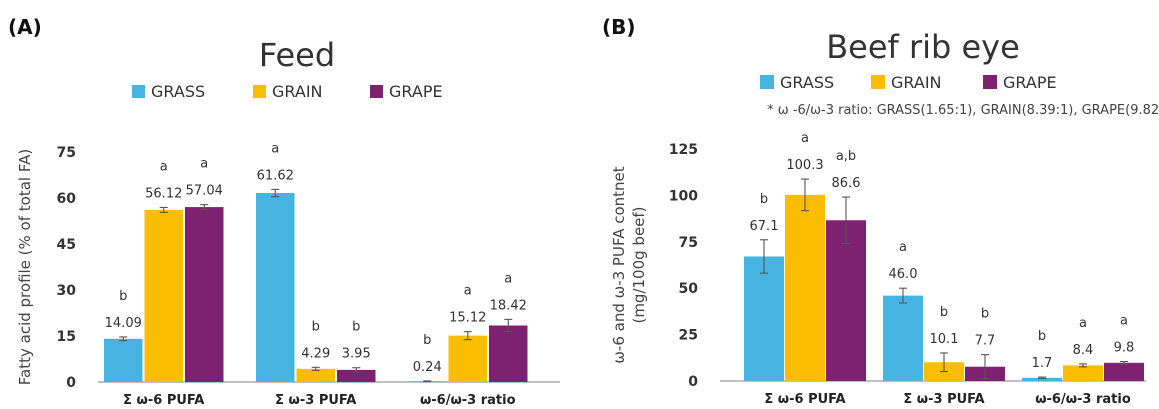 This screenshot has width=1159, height=409. Describe the element at coordinates (639, 264) in the screenshot. I see `panel-b-y-axis-title-line: (mg/100g beef)` at that location.